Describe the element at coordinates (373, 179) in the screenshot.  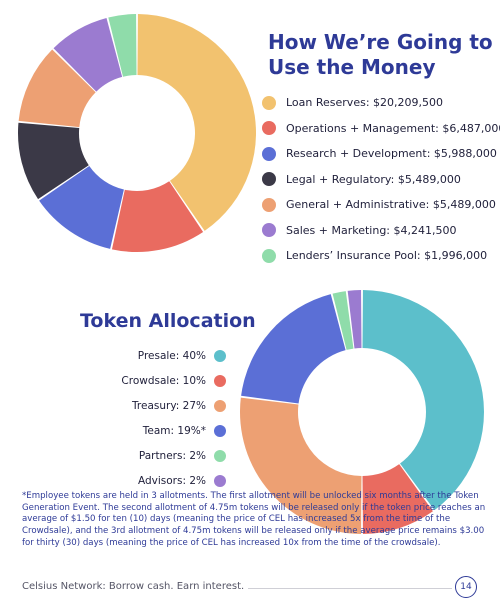
I see `legend-label: Legal + Regulatory: $5,489,000` at that location.